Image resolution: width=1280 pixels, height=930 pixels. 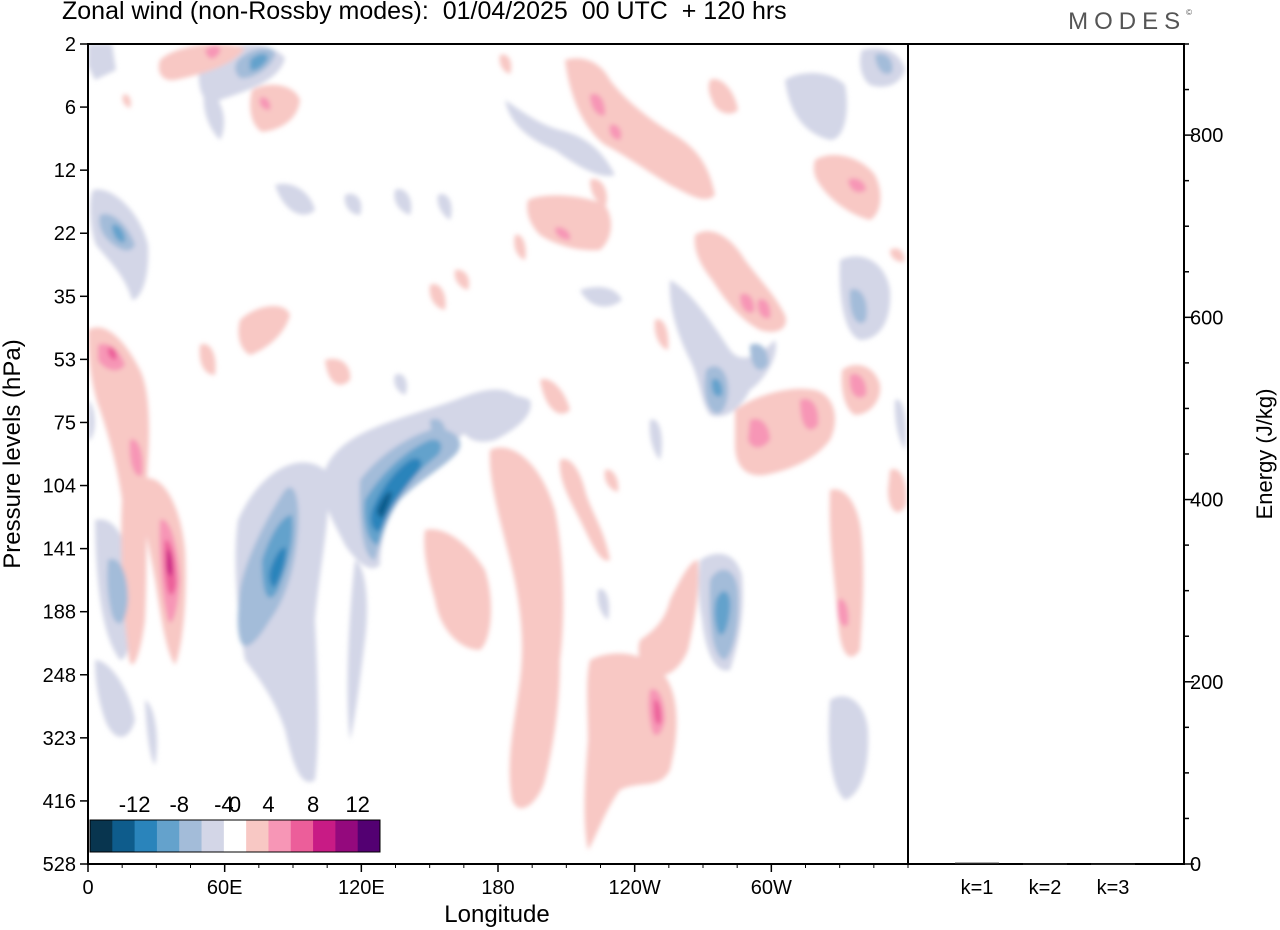 I want to click on colorbar-frame, so click(x=235, y=836).